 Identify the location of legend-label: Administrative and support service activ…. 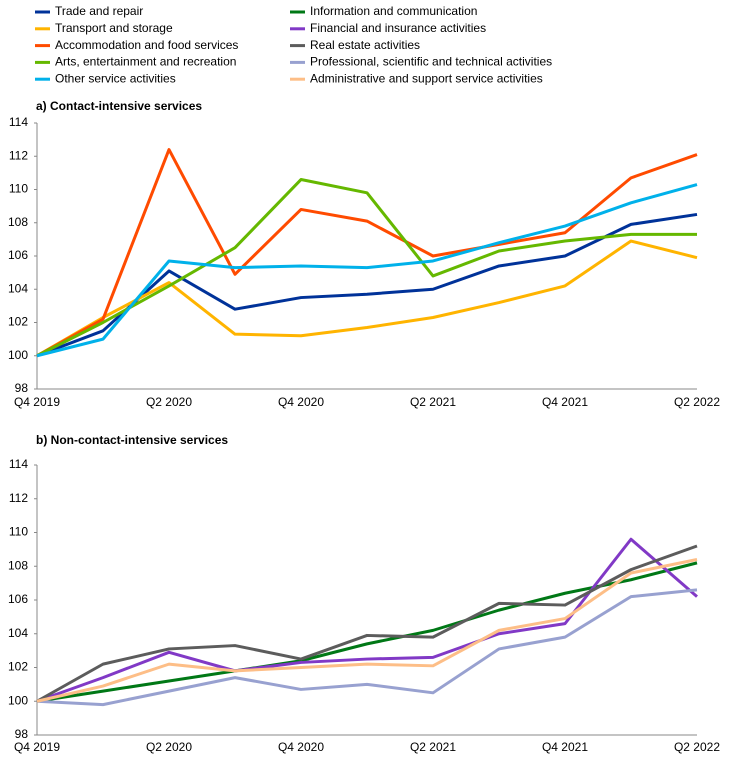
(426, 78).